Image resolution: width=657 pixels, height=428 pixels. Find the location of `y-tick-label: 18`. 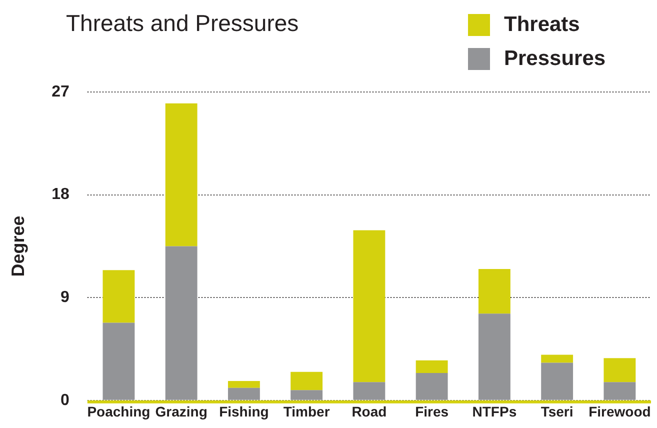

y-tick-label: 18 is located at coordinates (61, 195).